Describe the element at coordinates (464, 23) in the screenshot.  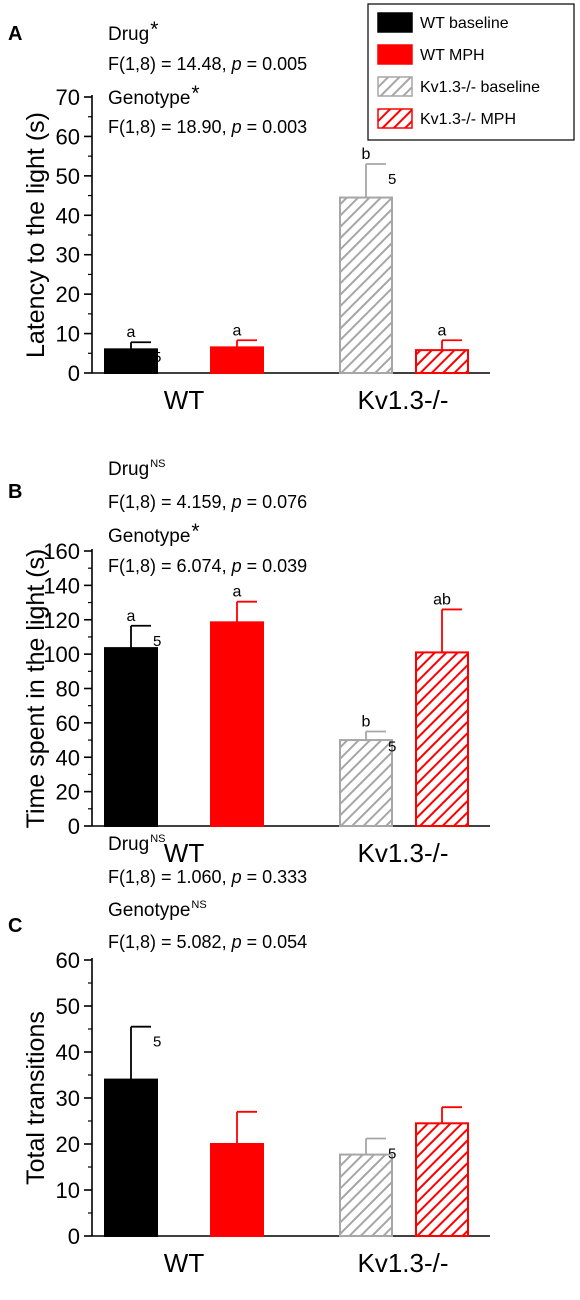
I see `legend-label: WT baseline` at that location.